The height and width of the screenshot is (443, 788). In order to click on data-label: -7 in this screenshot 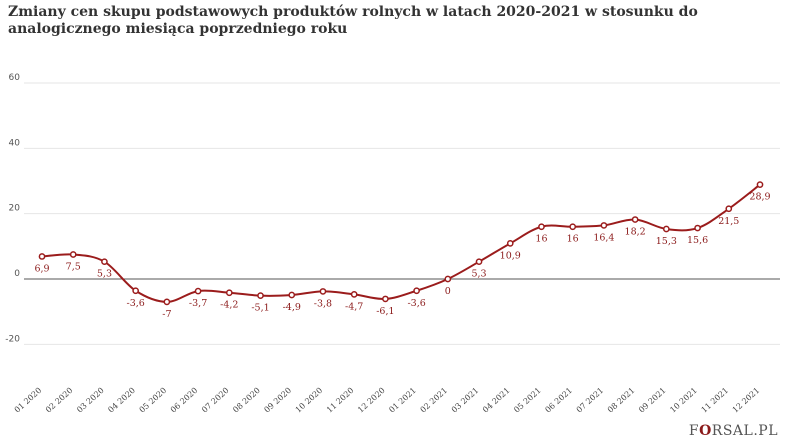, I will do `click(166, 314)`.